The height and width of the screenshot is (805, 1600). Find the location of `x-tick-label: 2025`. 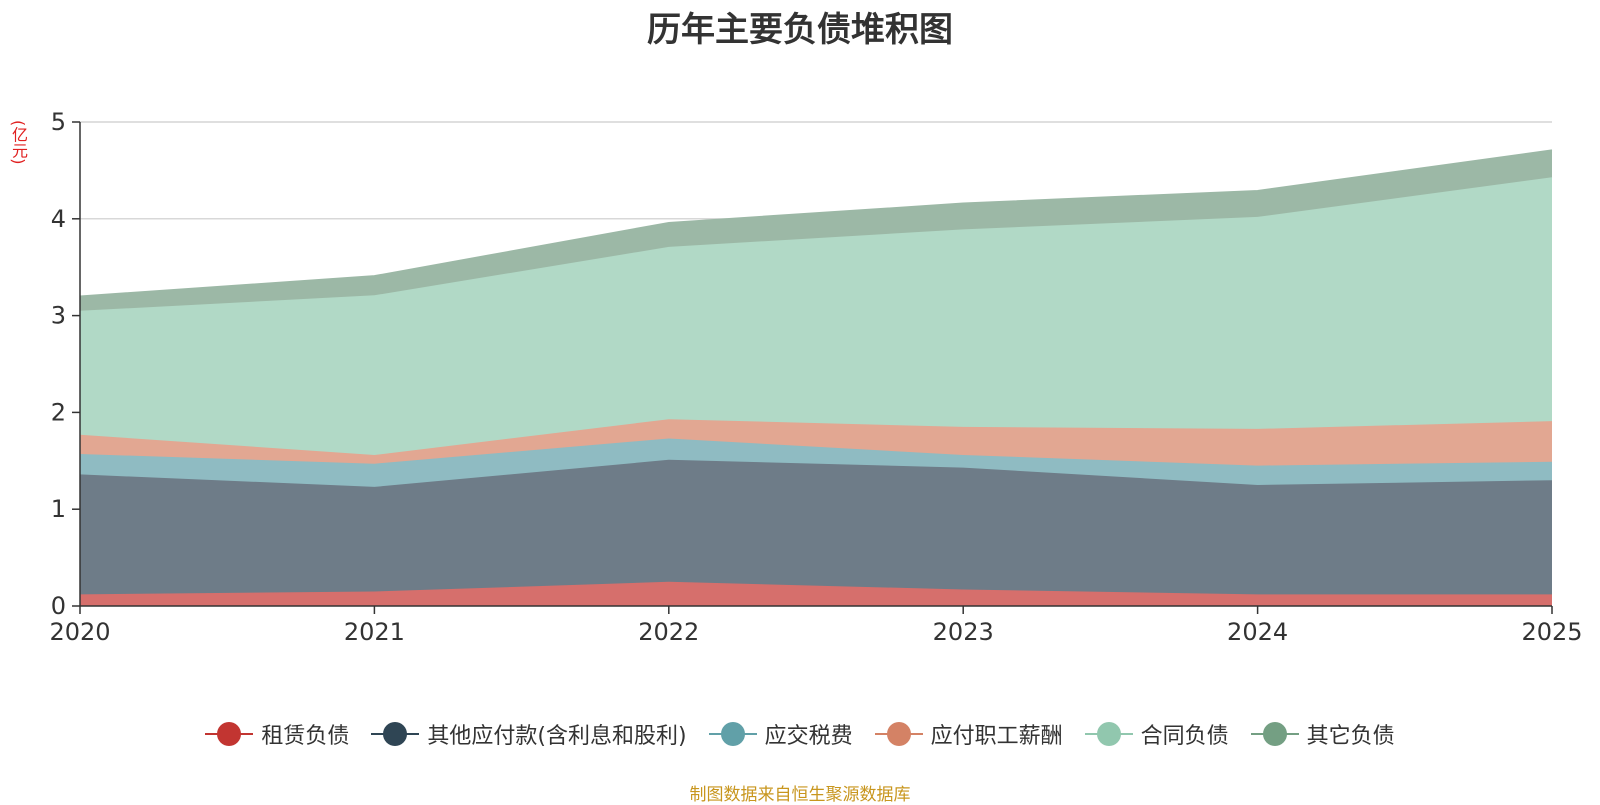

x-tick-label: 2025 is located at coordinates (1551, 632).